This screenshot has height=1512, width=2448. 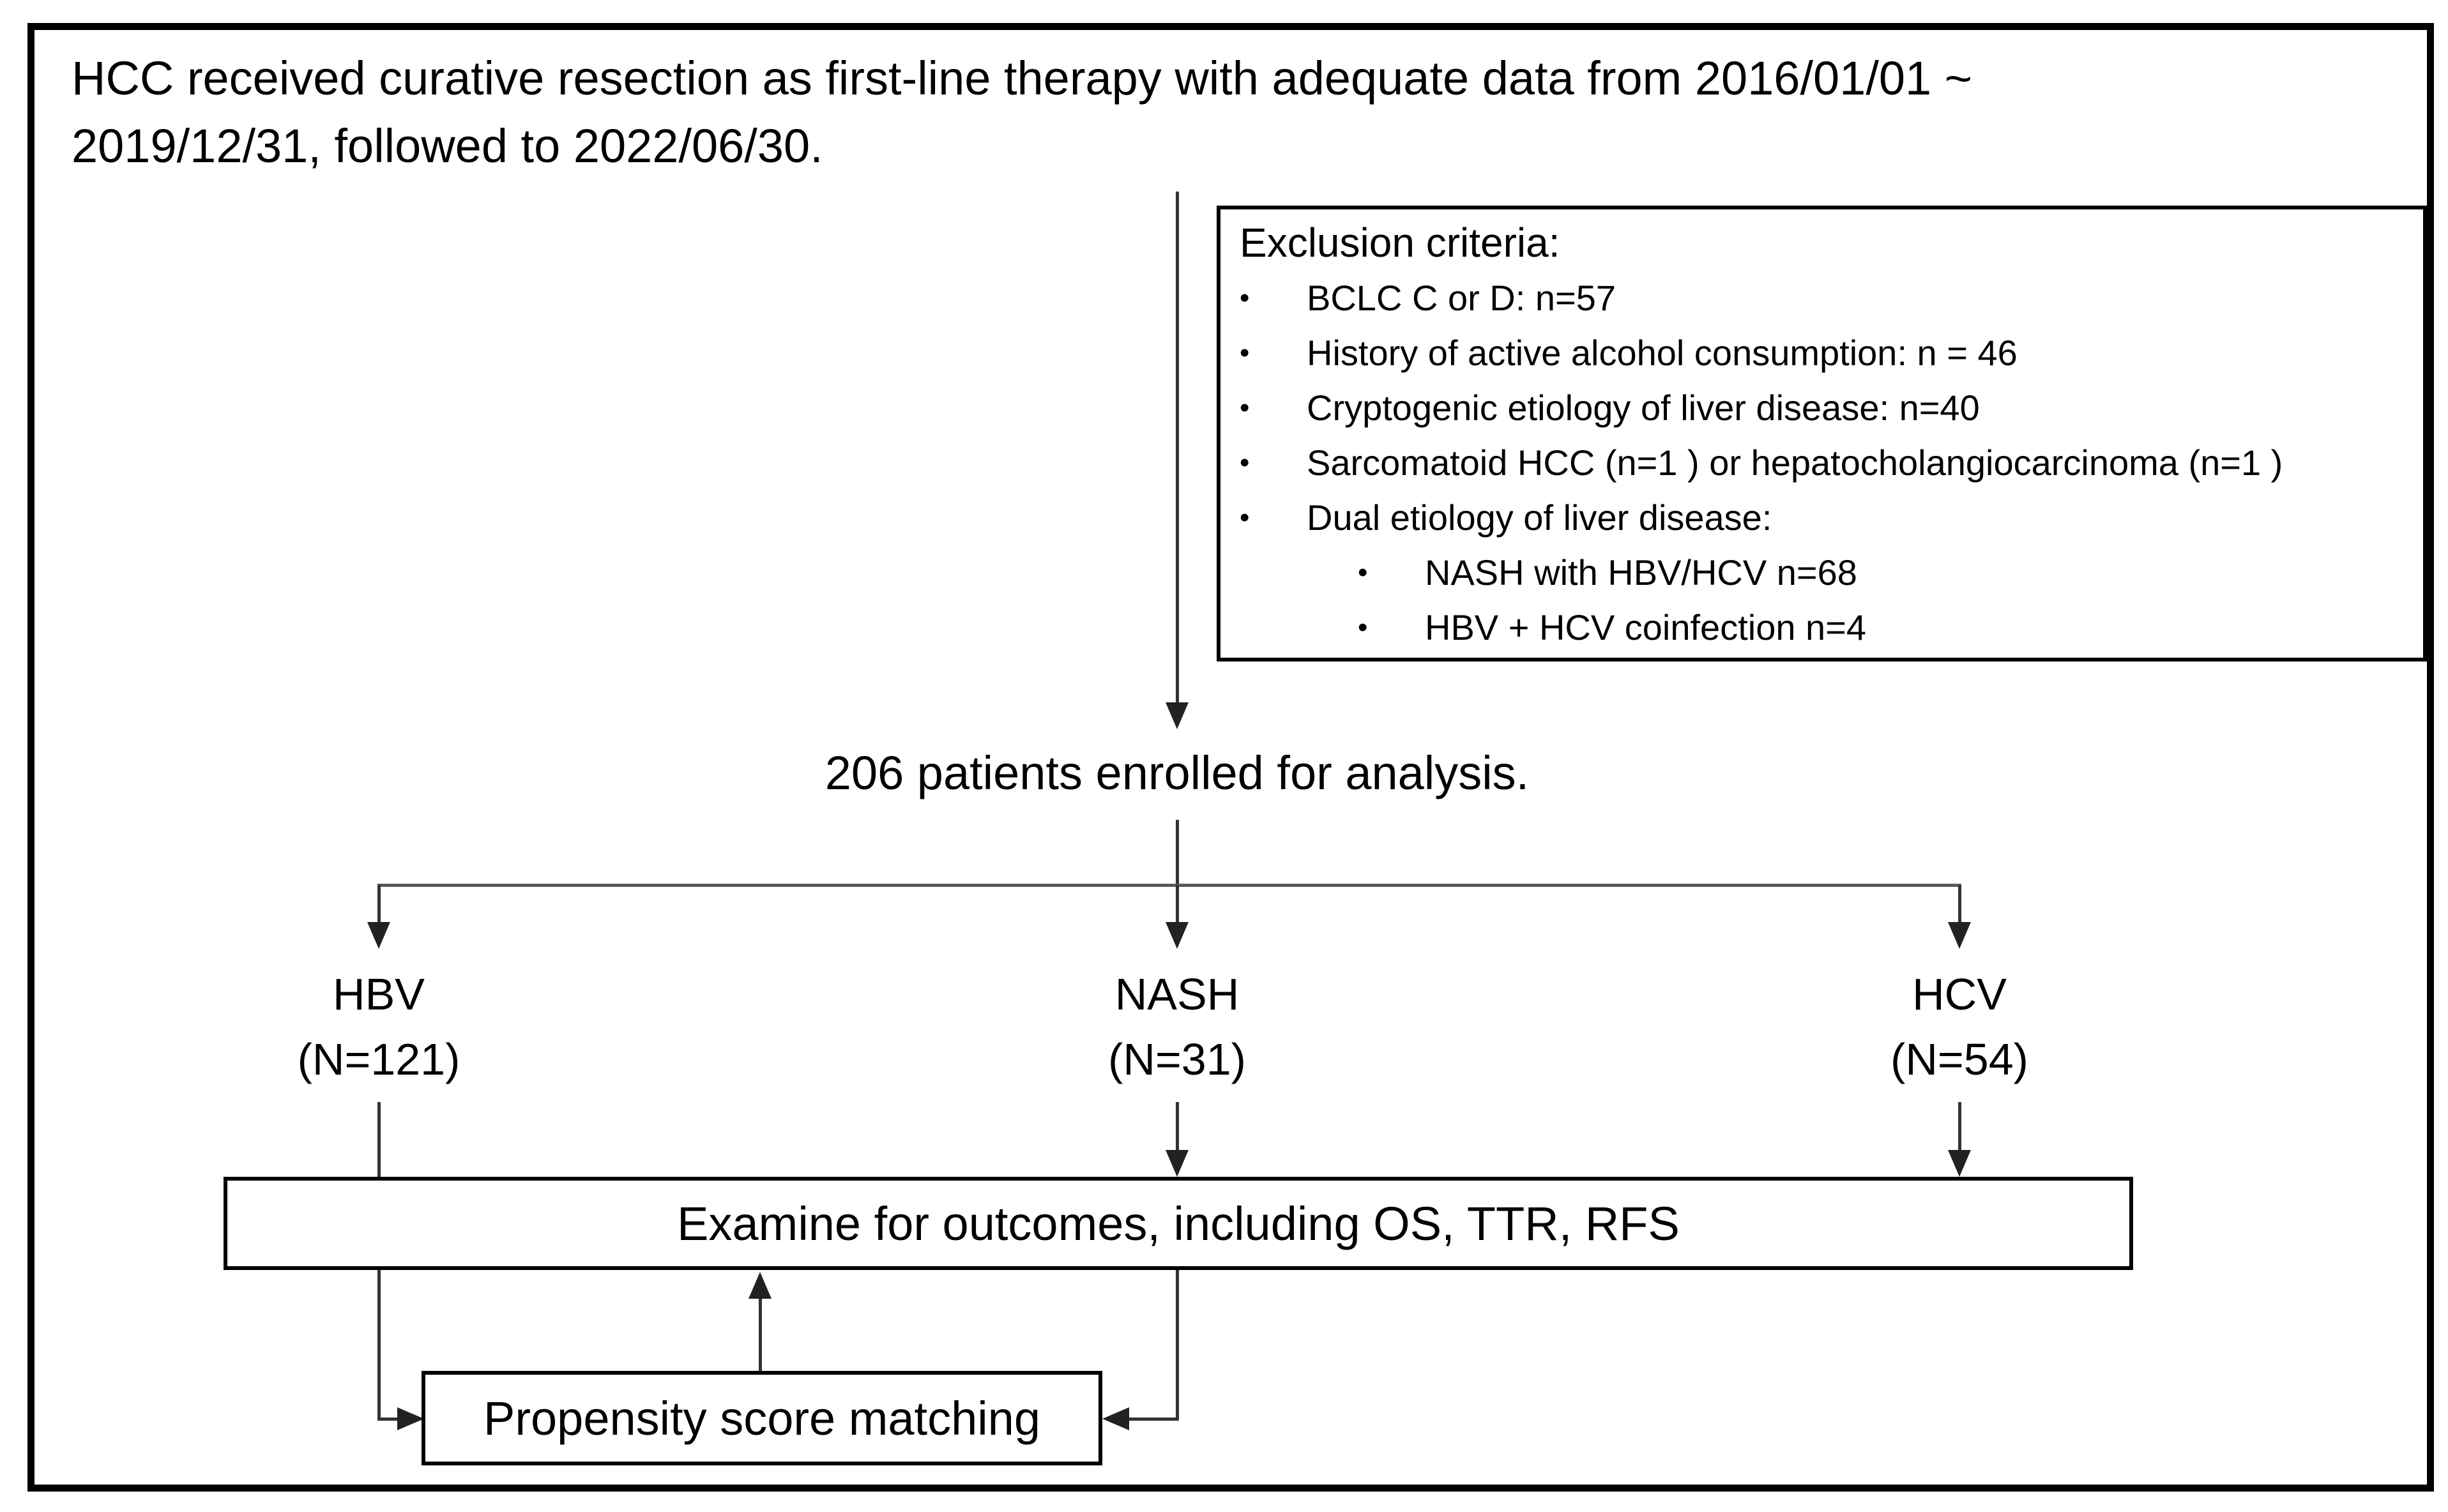 What do you see at coordinates (1885, 627) in the screenshot?
I see `exclusion-sub-item: • HBV + HCV coinfection n=4` at bounding box center [1885, 627].